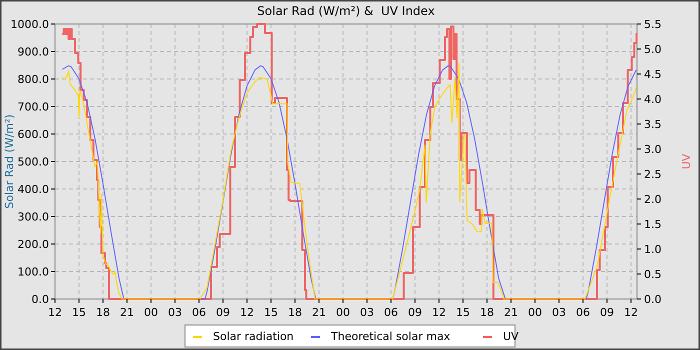 The height and width of the screenshot is (350, 700). What do you see at coordinates (33, 79) in the screenshot?
I see `y-tick-label: 800.0` at bounding box center [33, 79].